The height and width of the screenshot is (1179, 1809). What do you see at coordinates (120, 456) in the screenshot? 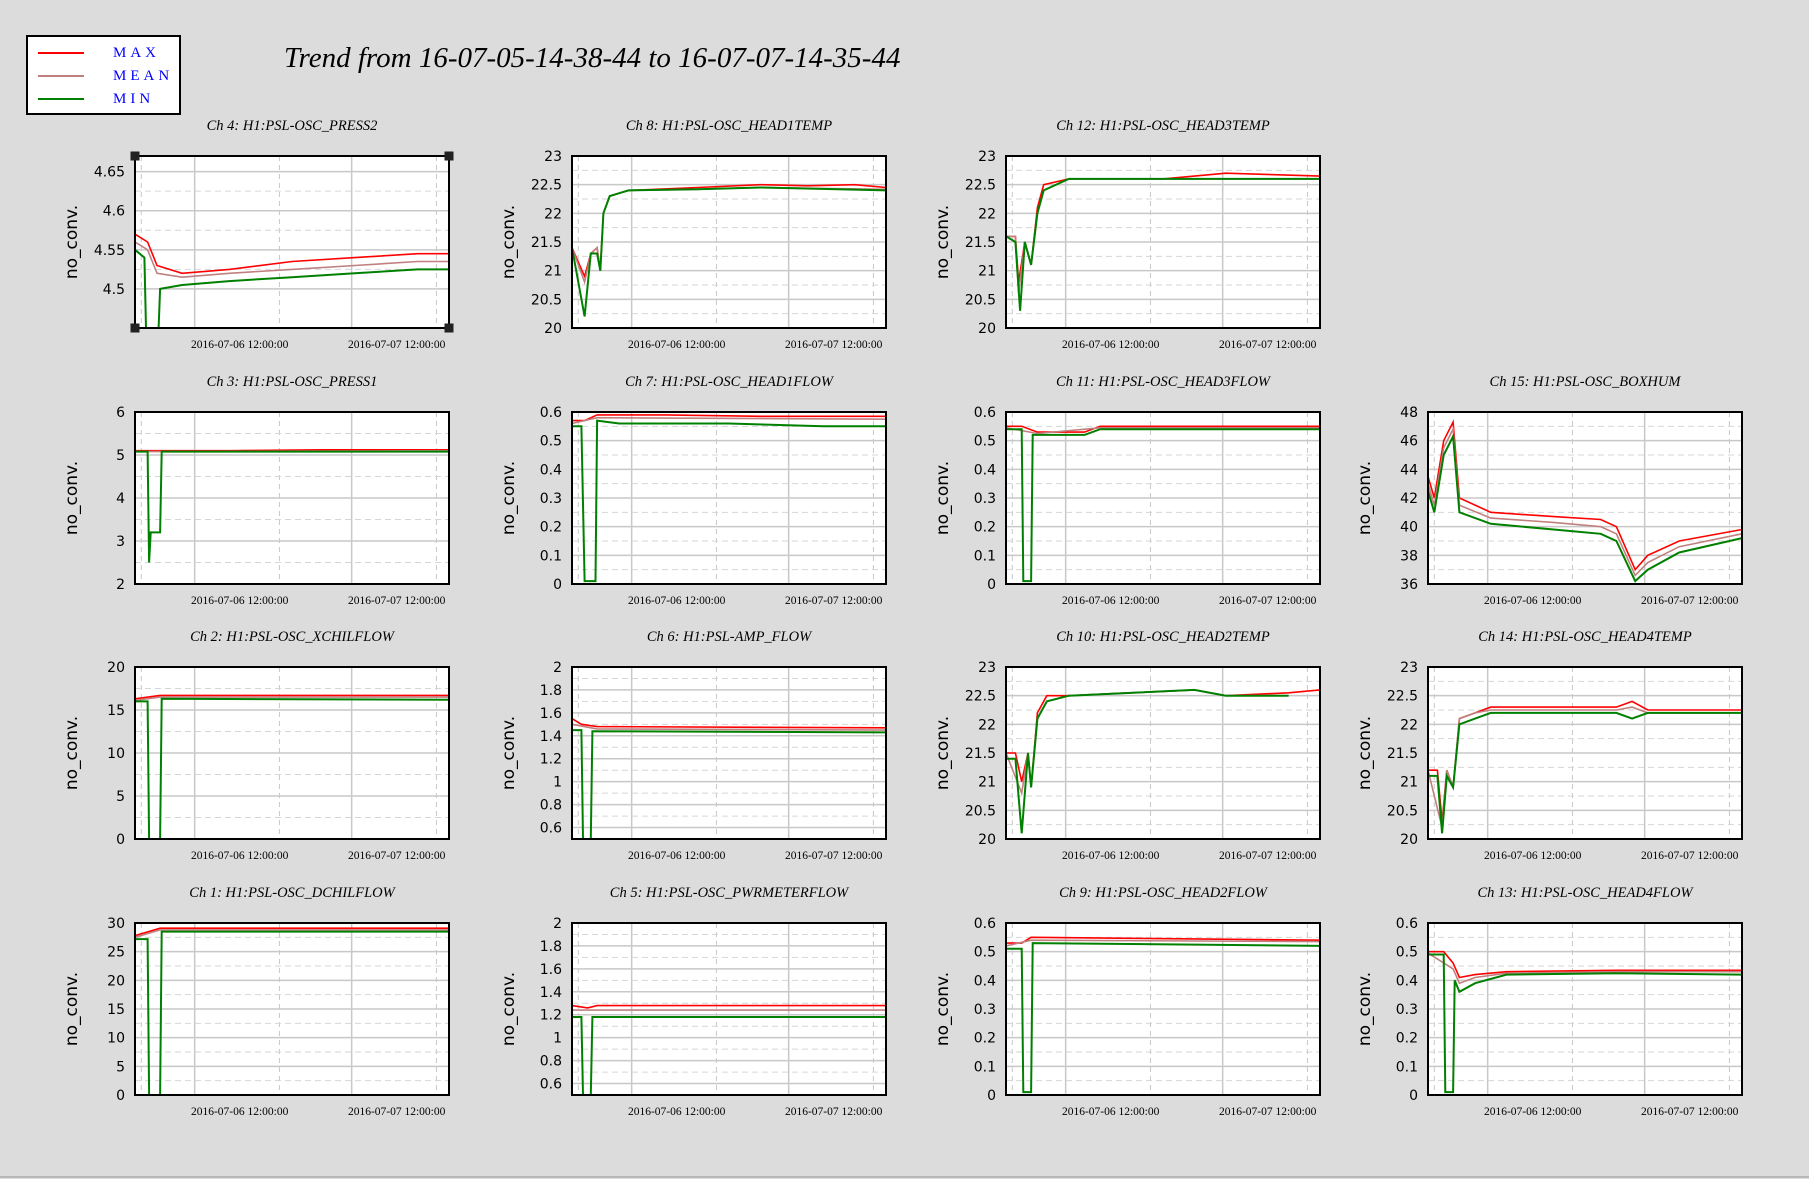
I see `chart-4-ytick-3: 5` at bounding box center [120, 456].